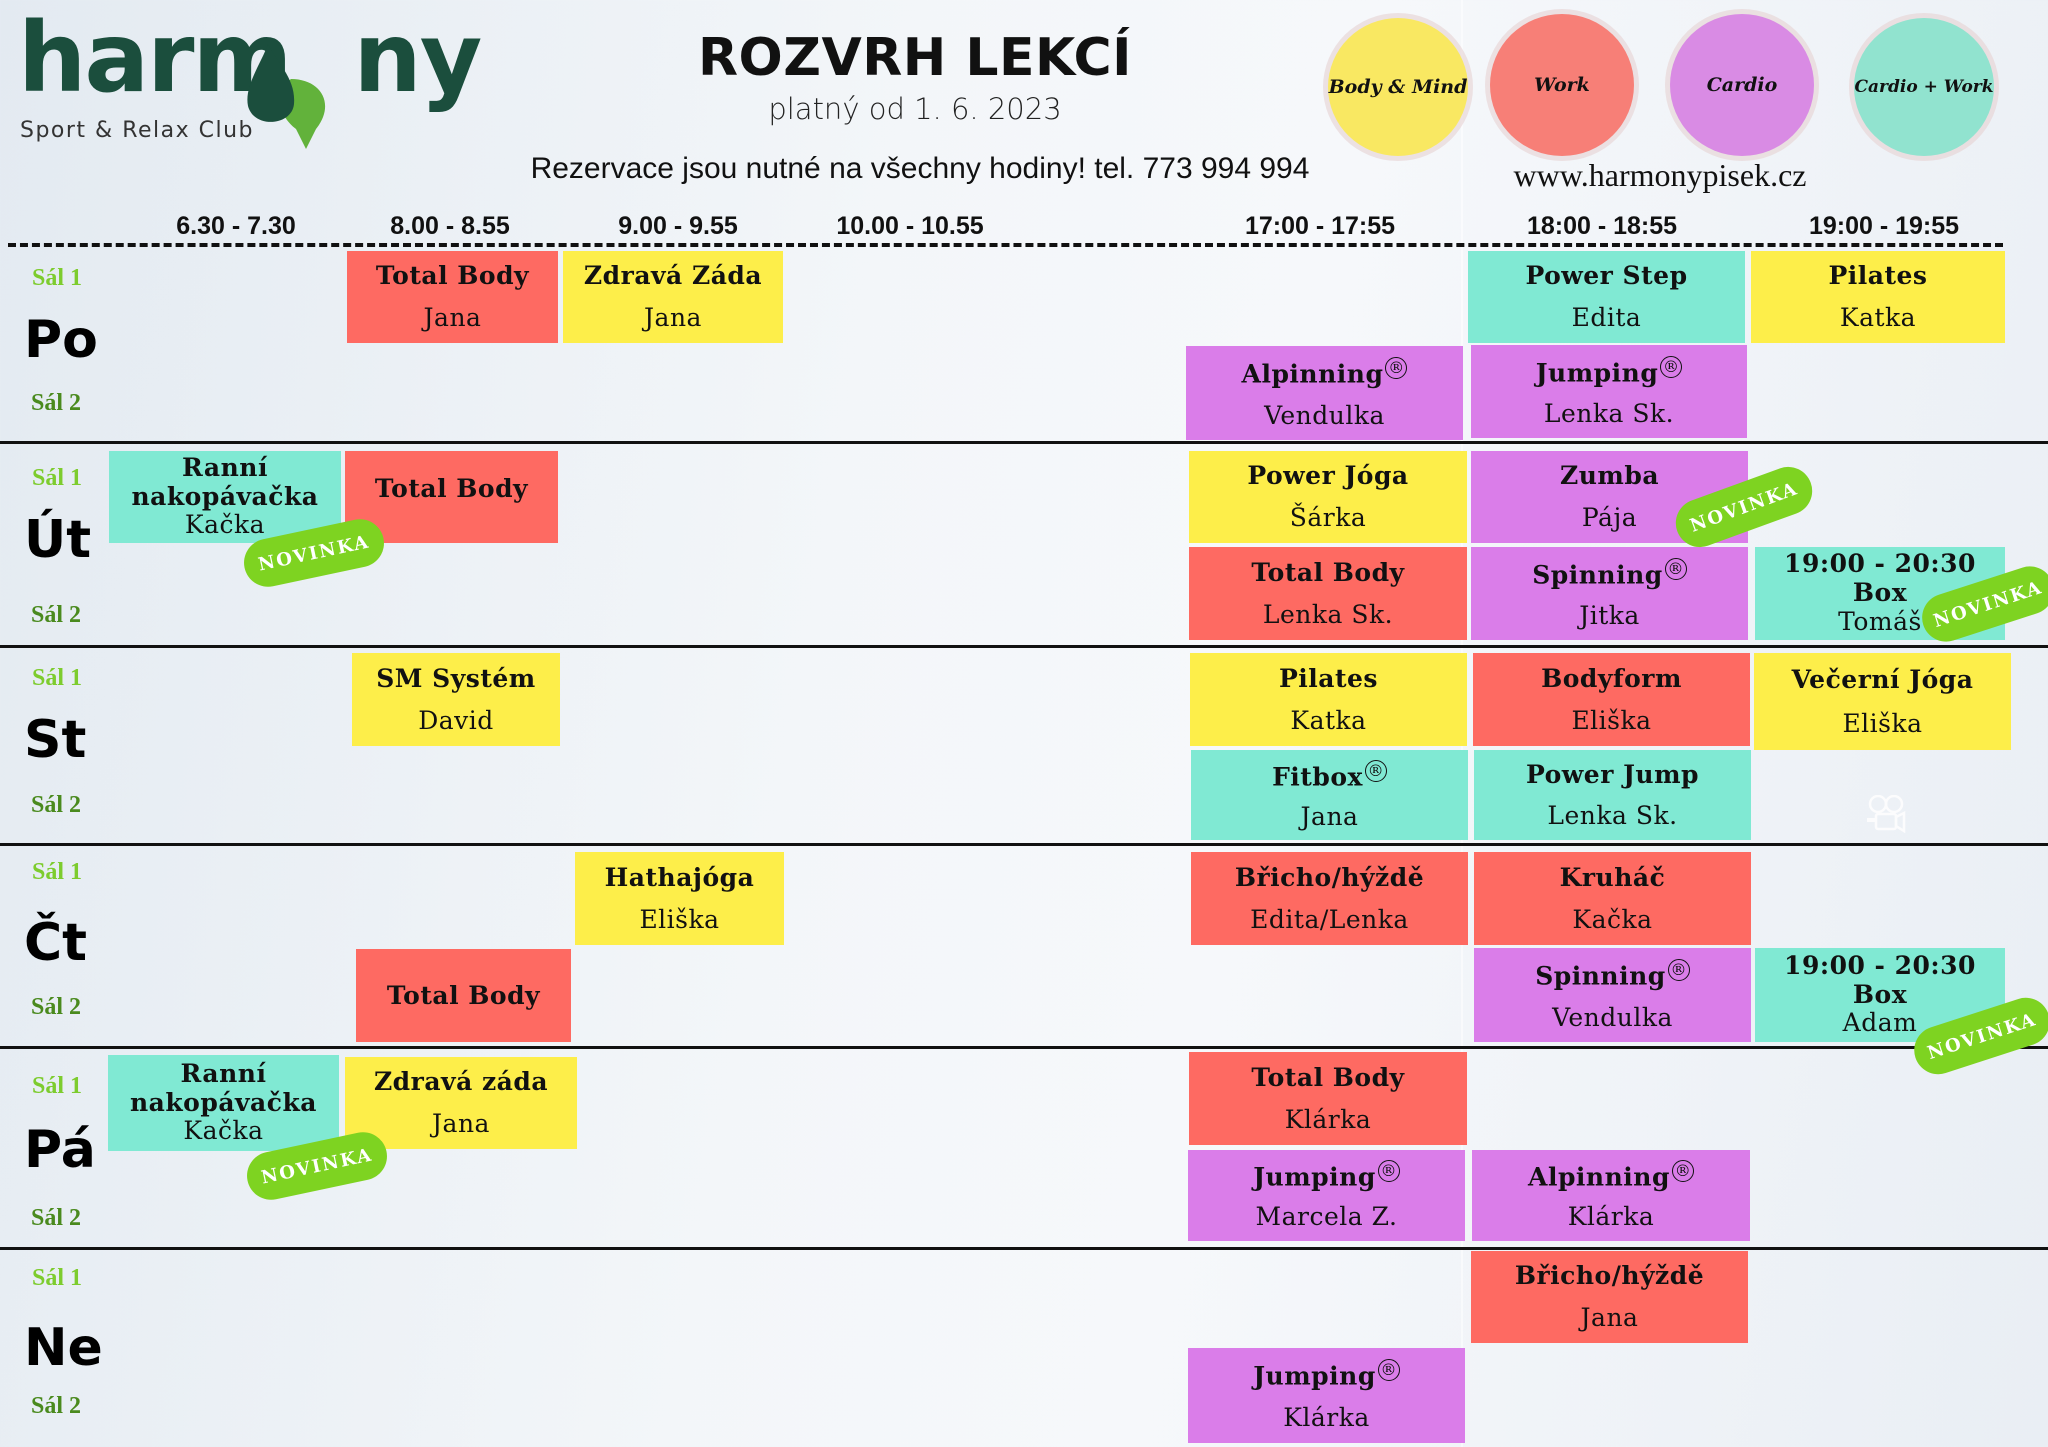 This screenshot has width=2048, height=1447. Describe the element at coordinates (1880, 564) in the screenshot. I see `class-time: 19:00 - 20:30` at that location.